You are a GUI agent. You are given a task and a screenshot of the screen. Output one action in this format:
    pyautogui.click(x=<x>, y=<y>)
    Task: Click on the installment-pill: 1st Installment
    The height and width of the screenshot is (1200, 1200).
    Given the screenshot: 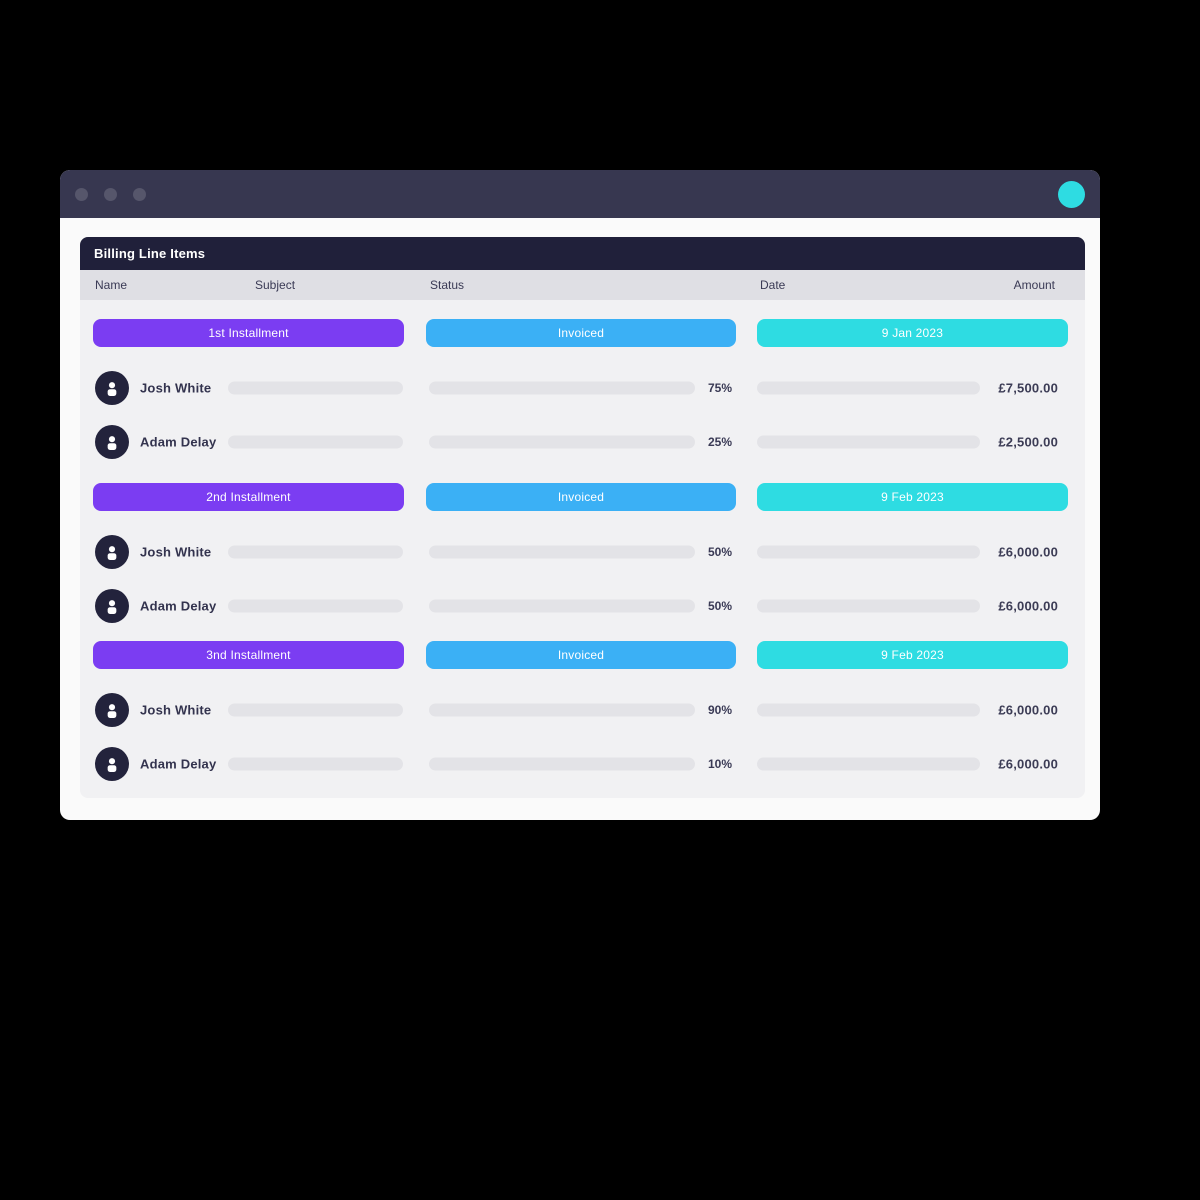 What is the action you would take?
    pyautogui.click(x=248, y=333)
    